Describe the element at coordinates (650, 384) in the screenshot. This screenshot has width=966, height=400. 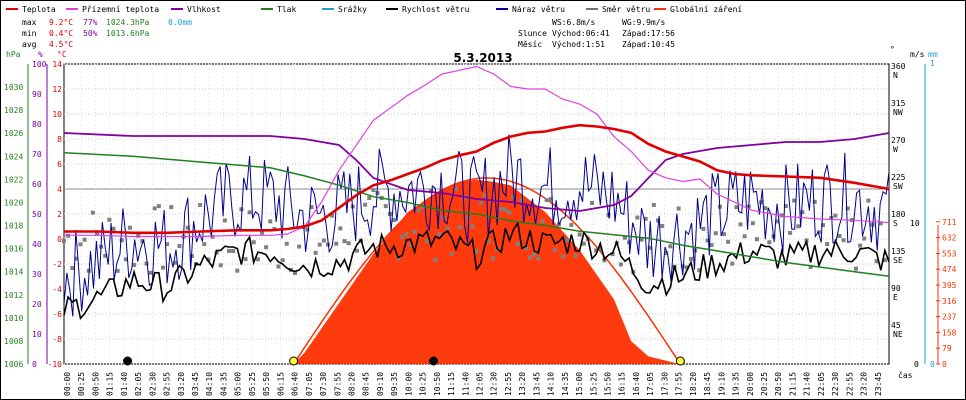
I see `x-tick-label: 17:05` at that location.